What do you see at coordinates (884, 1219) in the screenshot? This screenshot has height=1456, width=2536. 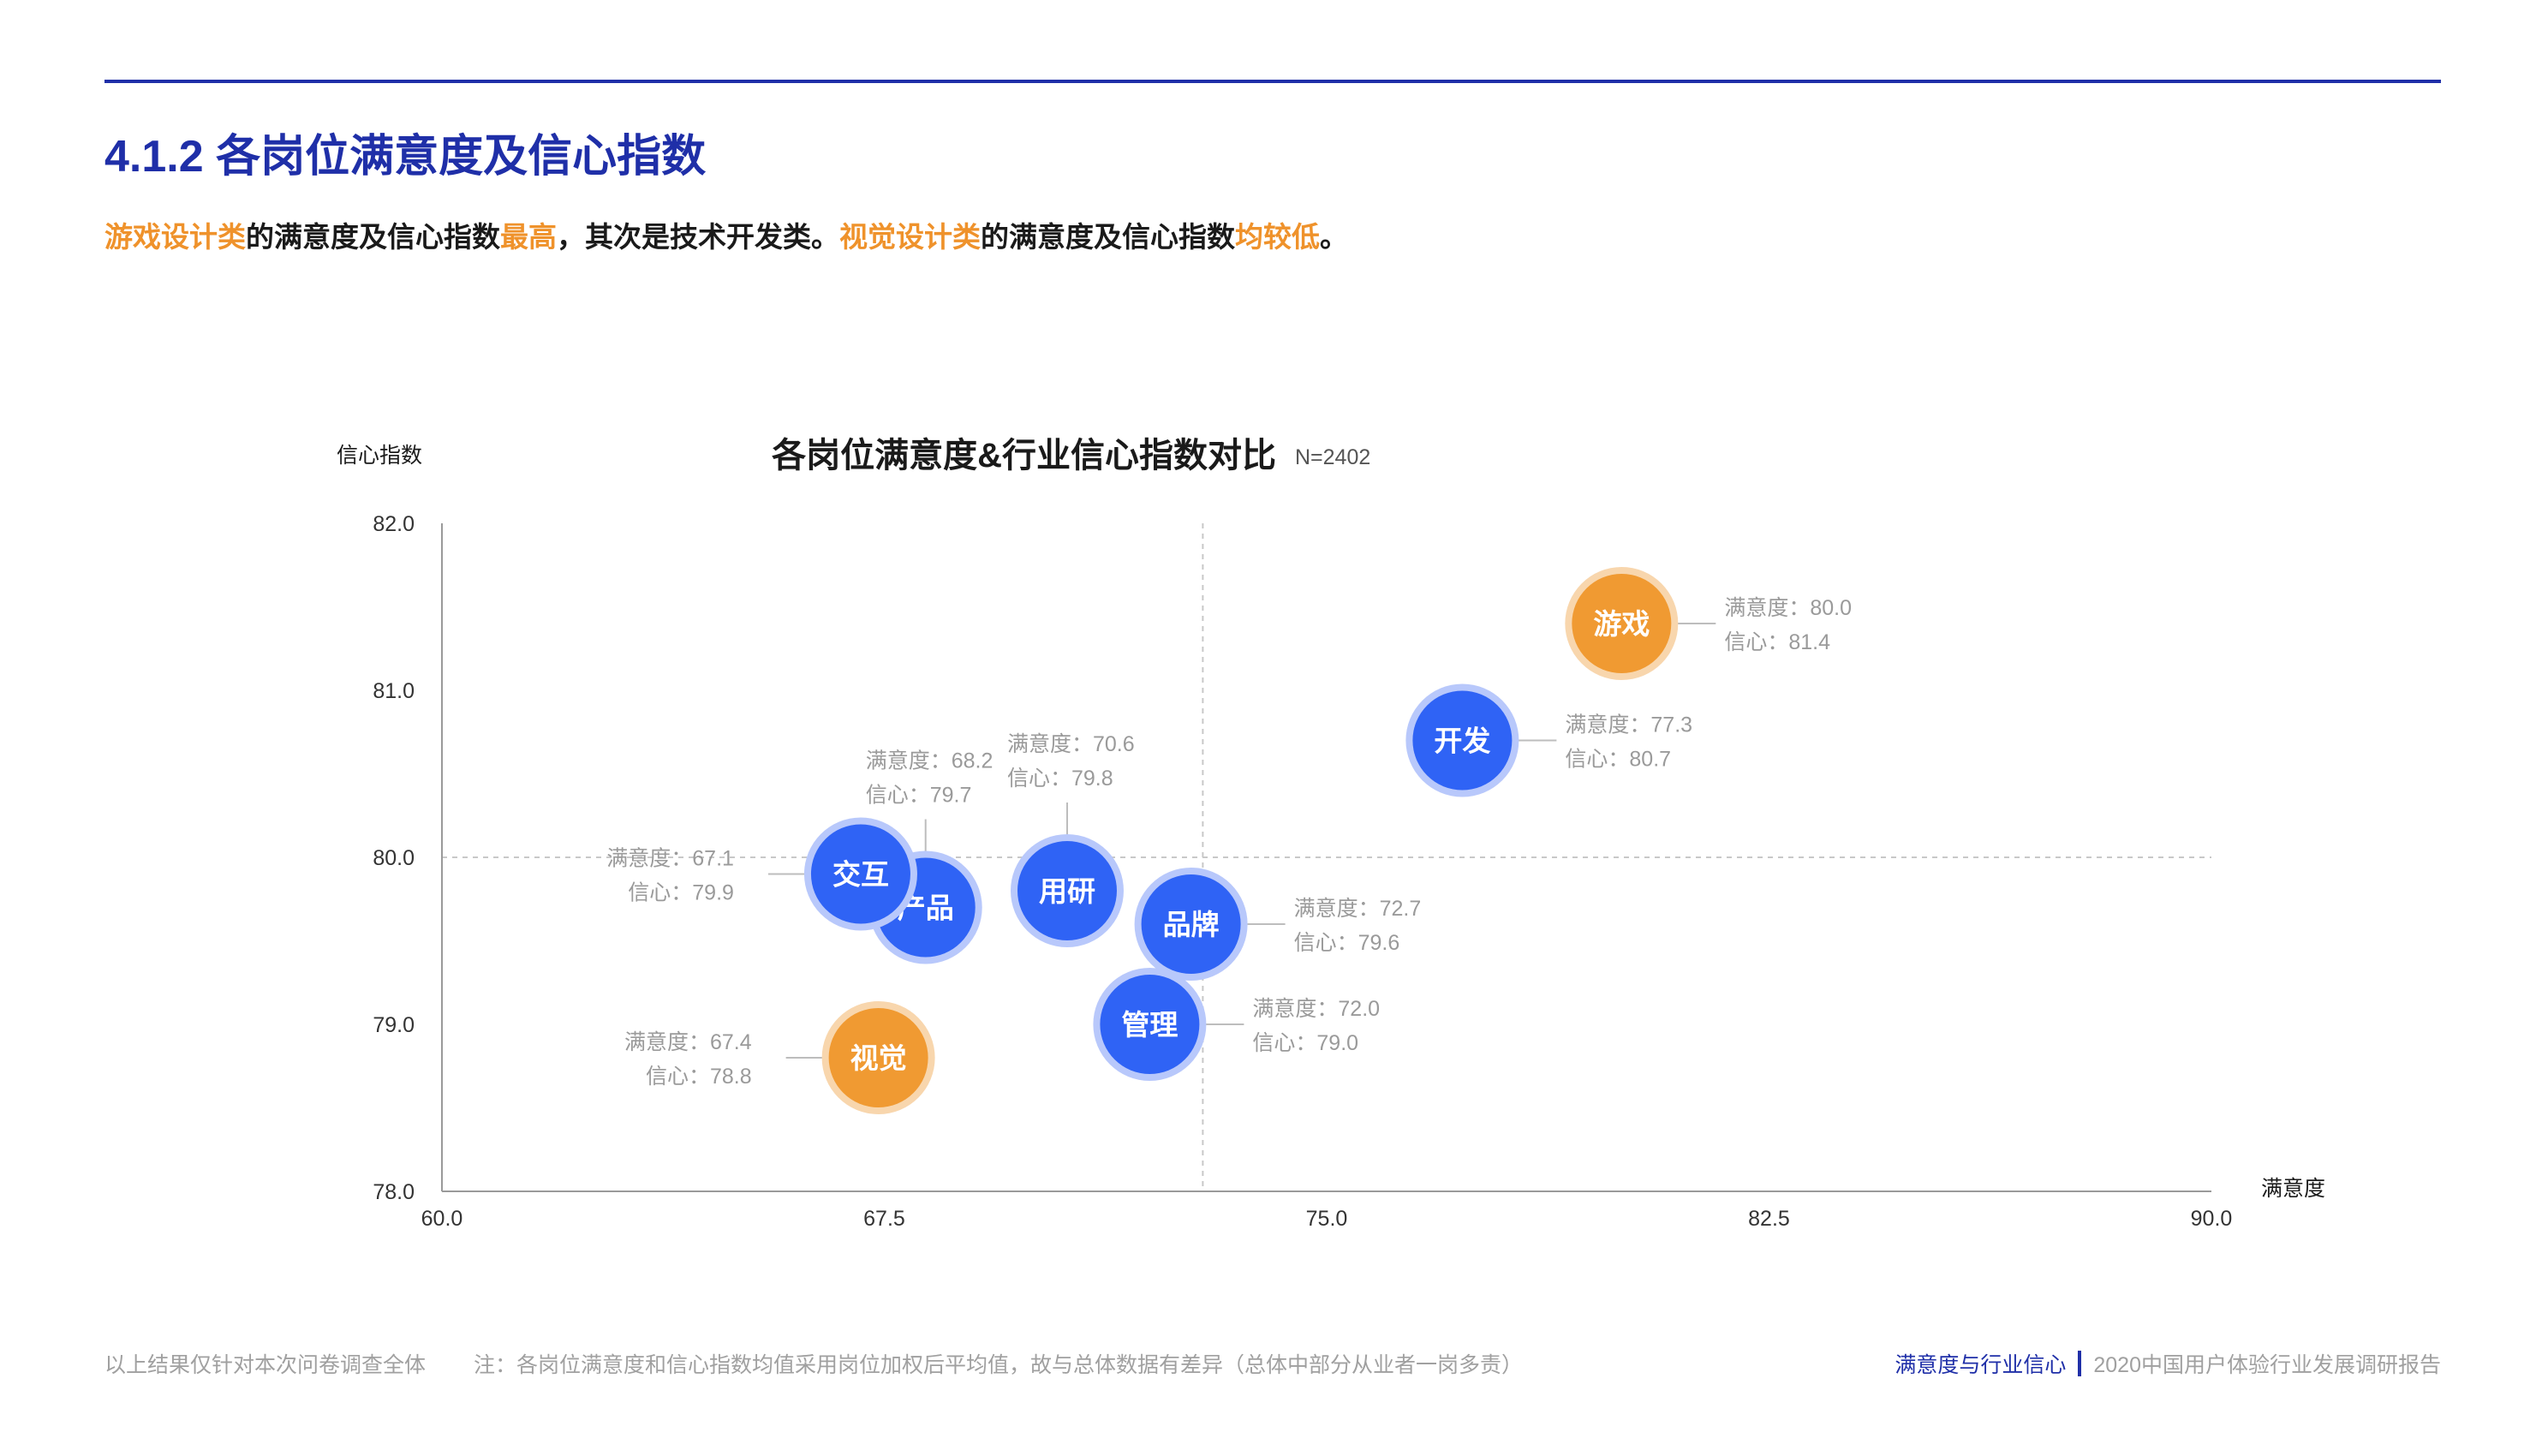 I see `x-tick-label: 67.5` at bounding box center [884, 1219].